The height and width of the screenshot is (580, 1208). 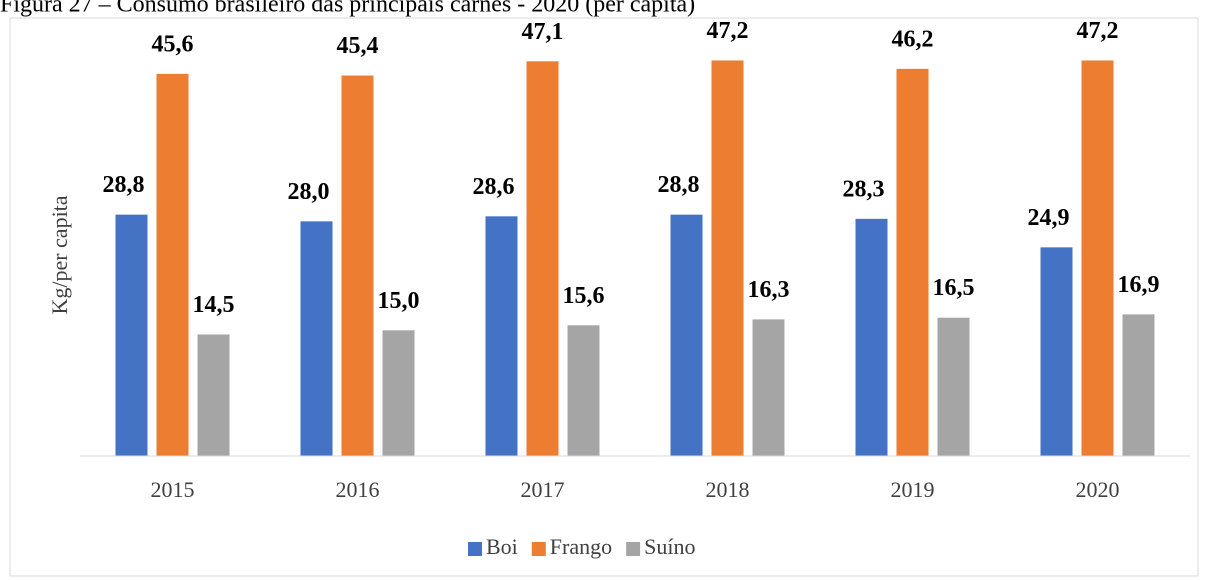 I want to click on data-label: 14,5, so click(x=214, y=305).